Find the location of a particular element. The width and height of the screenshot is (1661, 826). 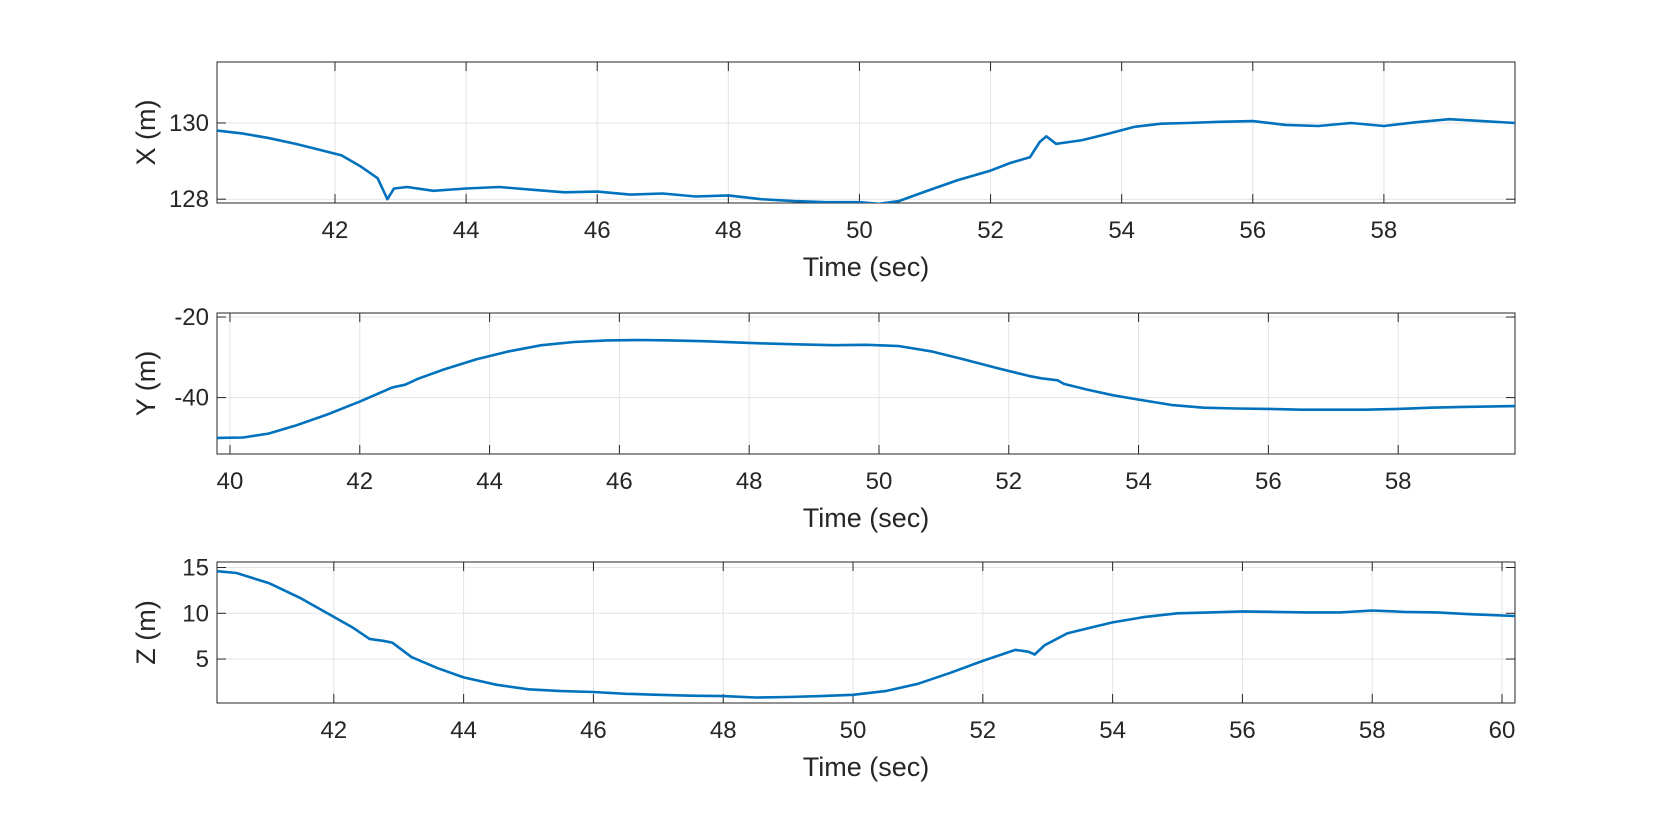

x-xtick-label: 58 is located at coordinates (1384, 230).